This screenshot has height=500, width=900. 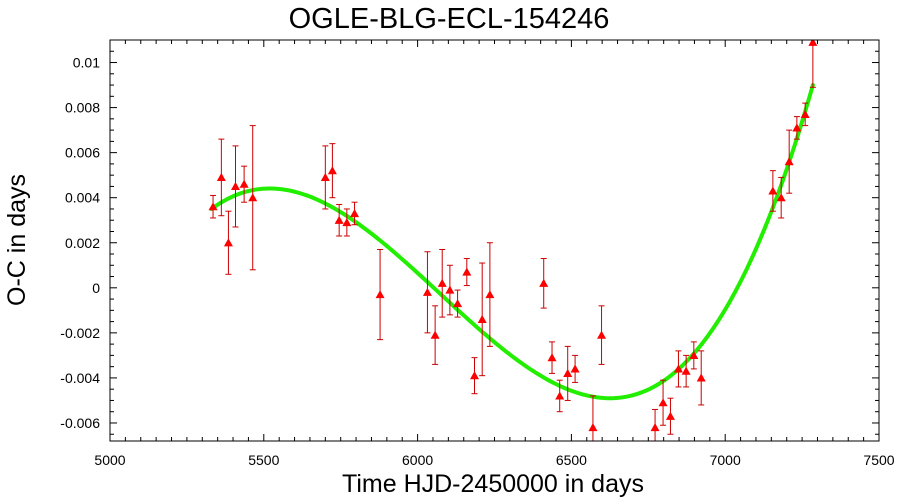 I want to click on y-tick-label: 0.004, so click(x=82, y=198).